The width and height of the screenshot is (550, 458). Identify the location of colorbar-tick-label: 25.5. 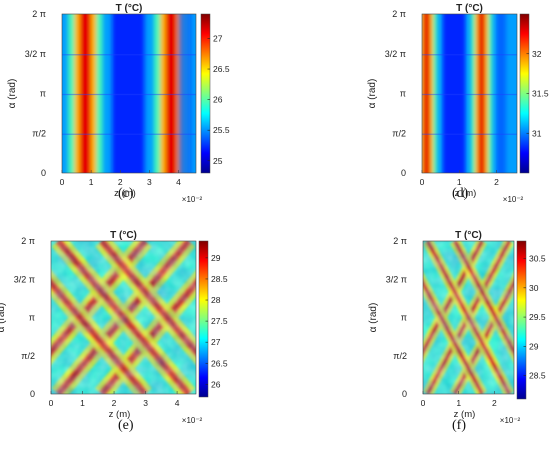
(221, 130).